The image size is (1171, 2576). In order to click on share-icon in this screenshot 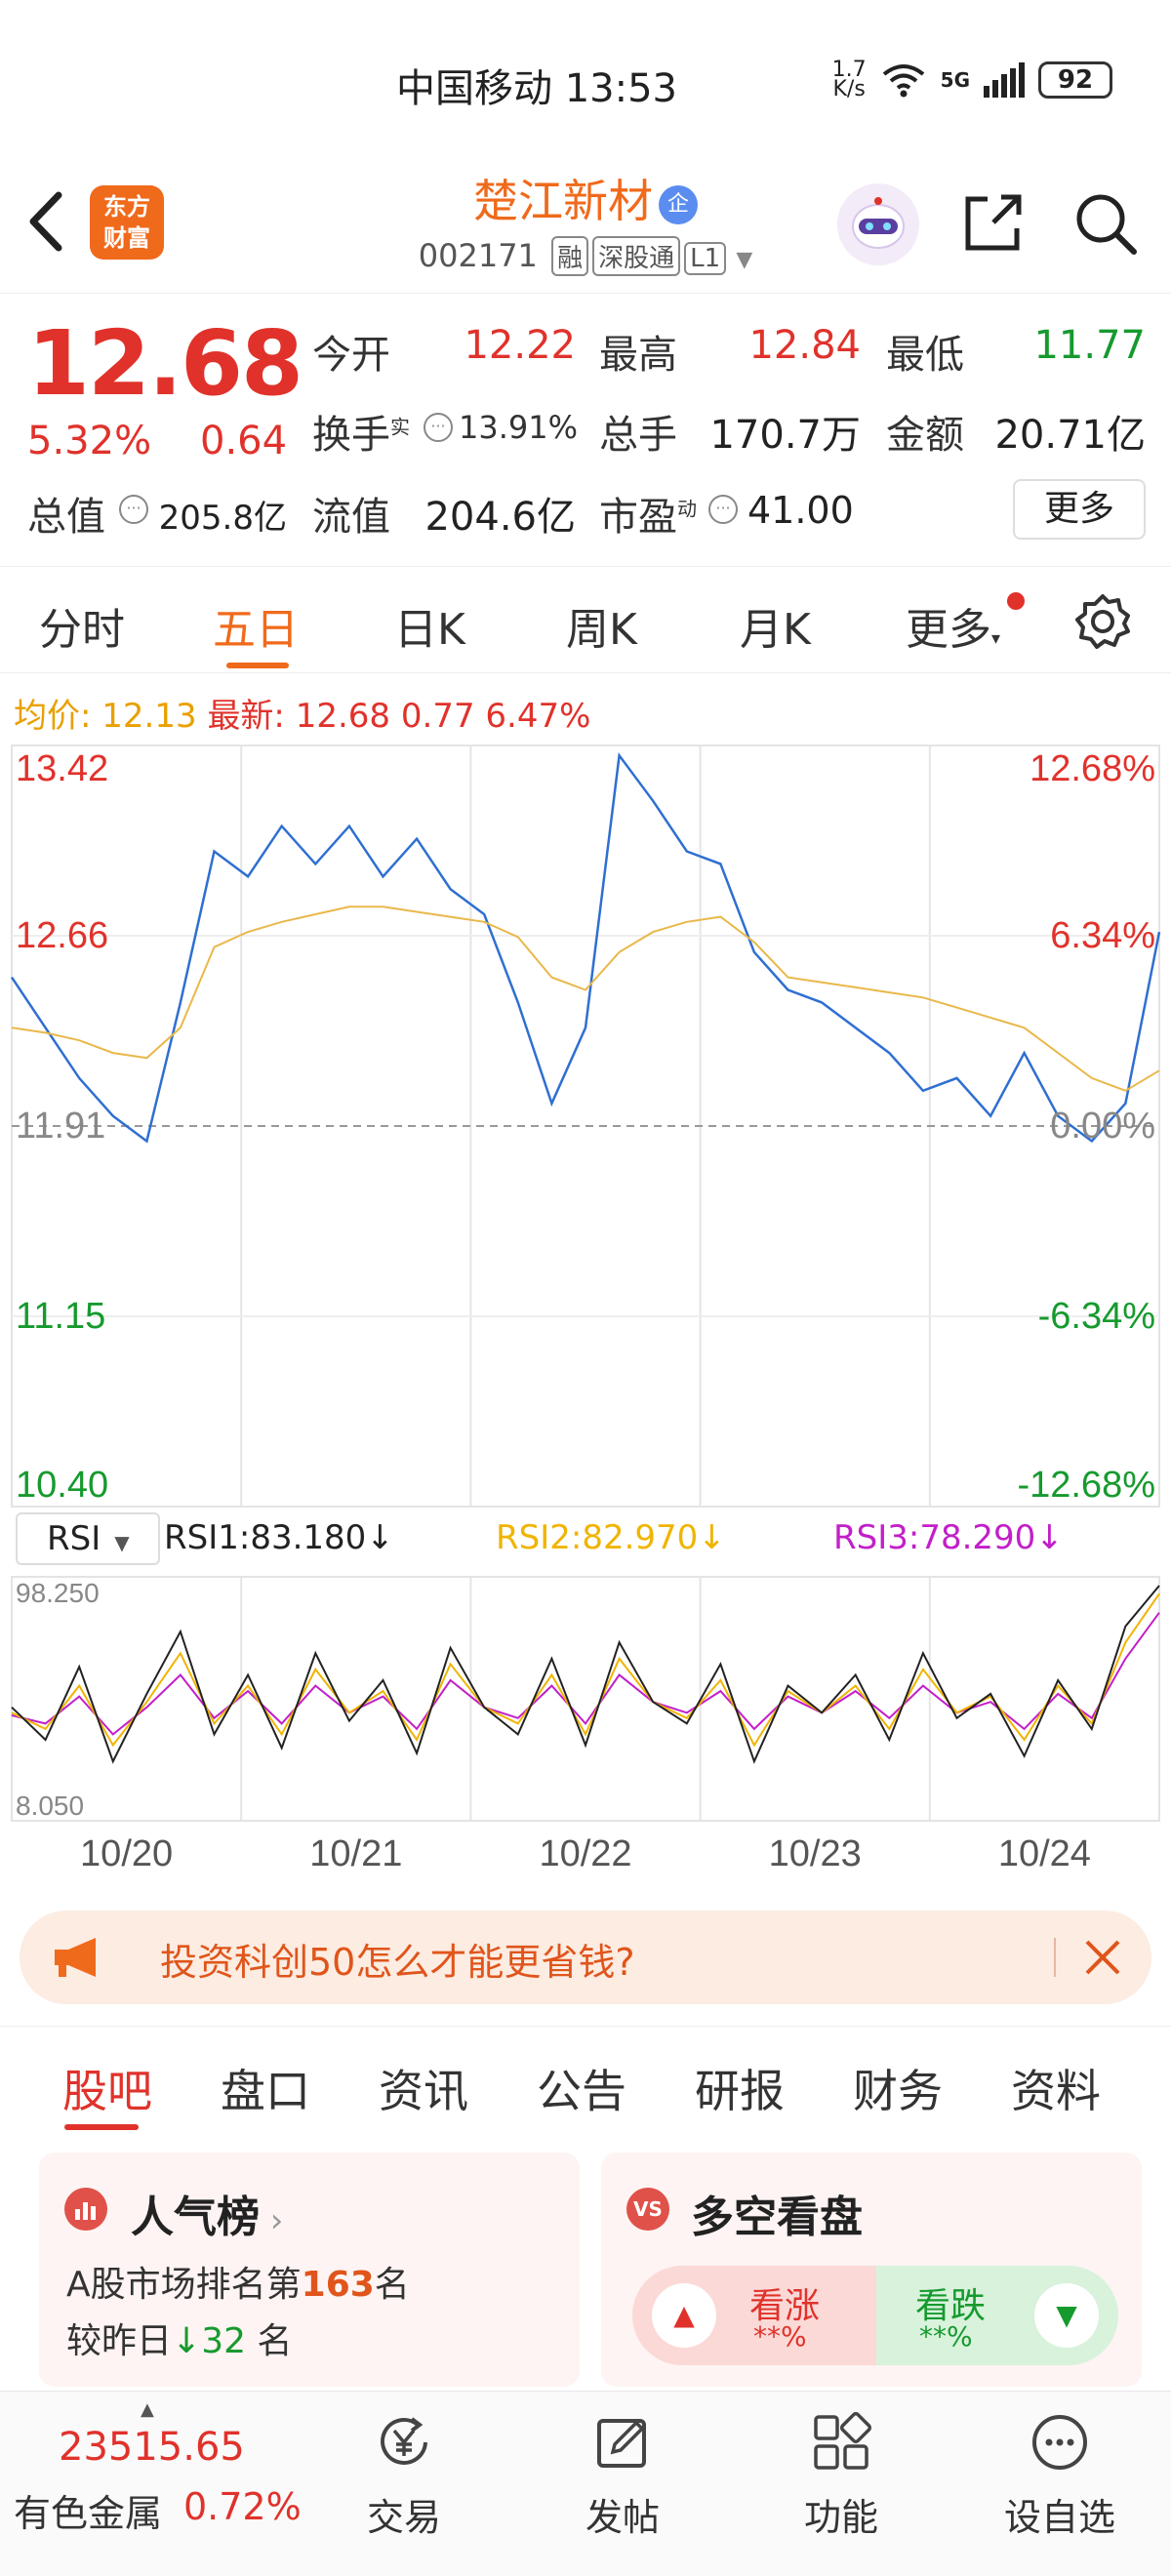, I will do `click(993, 222)`.